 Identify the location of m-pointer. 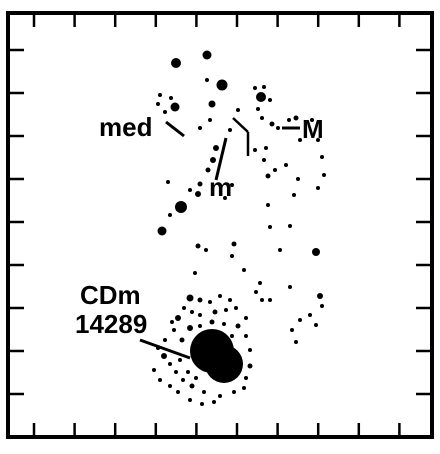
(221, 159).